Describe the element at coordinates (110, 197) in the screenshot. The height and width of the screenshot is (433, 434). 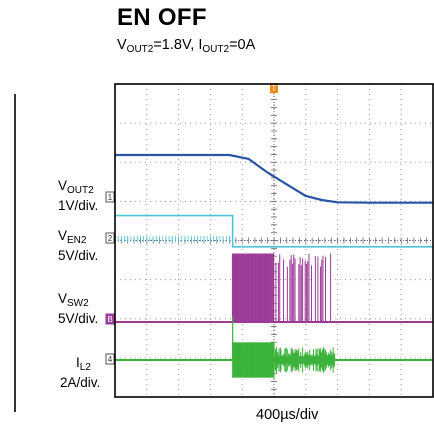
I see `channel-marker-vout2: 1` at that location.